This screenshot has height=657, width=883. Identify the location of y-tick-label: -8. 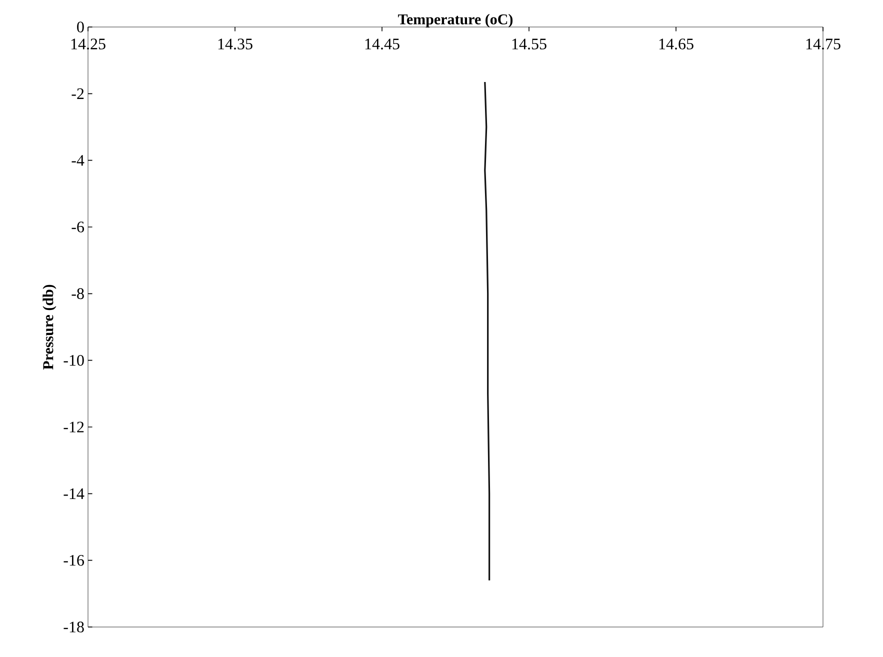
(78, 294).